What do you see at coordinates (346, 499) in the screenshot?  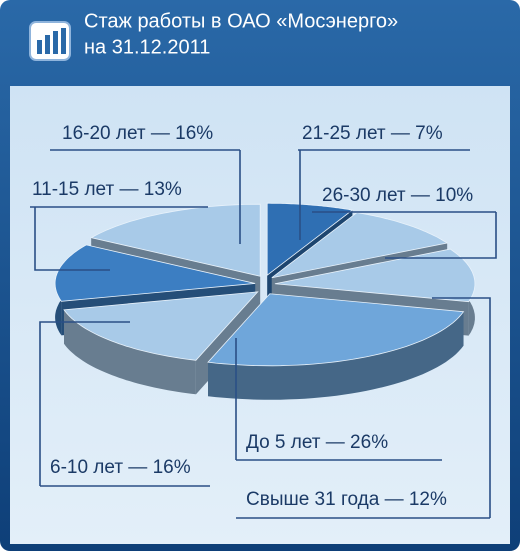 I see `data-label: Свыше 31 года — 12%` at bounding box center [346, 499].